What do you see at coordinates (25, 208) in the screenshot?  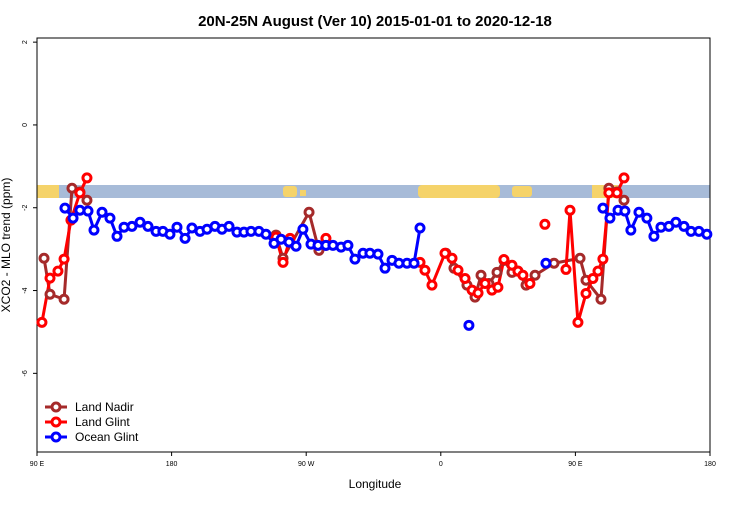 I see `y-tick-label: -2` at bounding box center [25, 208].